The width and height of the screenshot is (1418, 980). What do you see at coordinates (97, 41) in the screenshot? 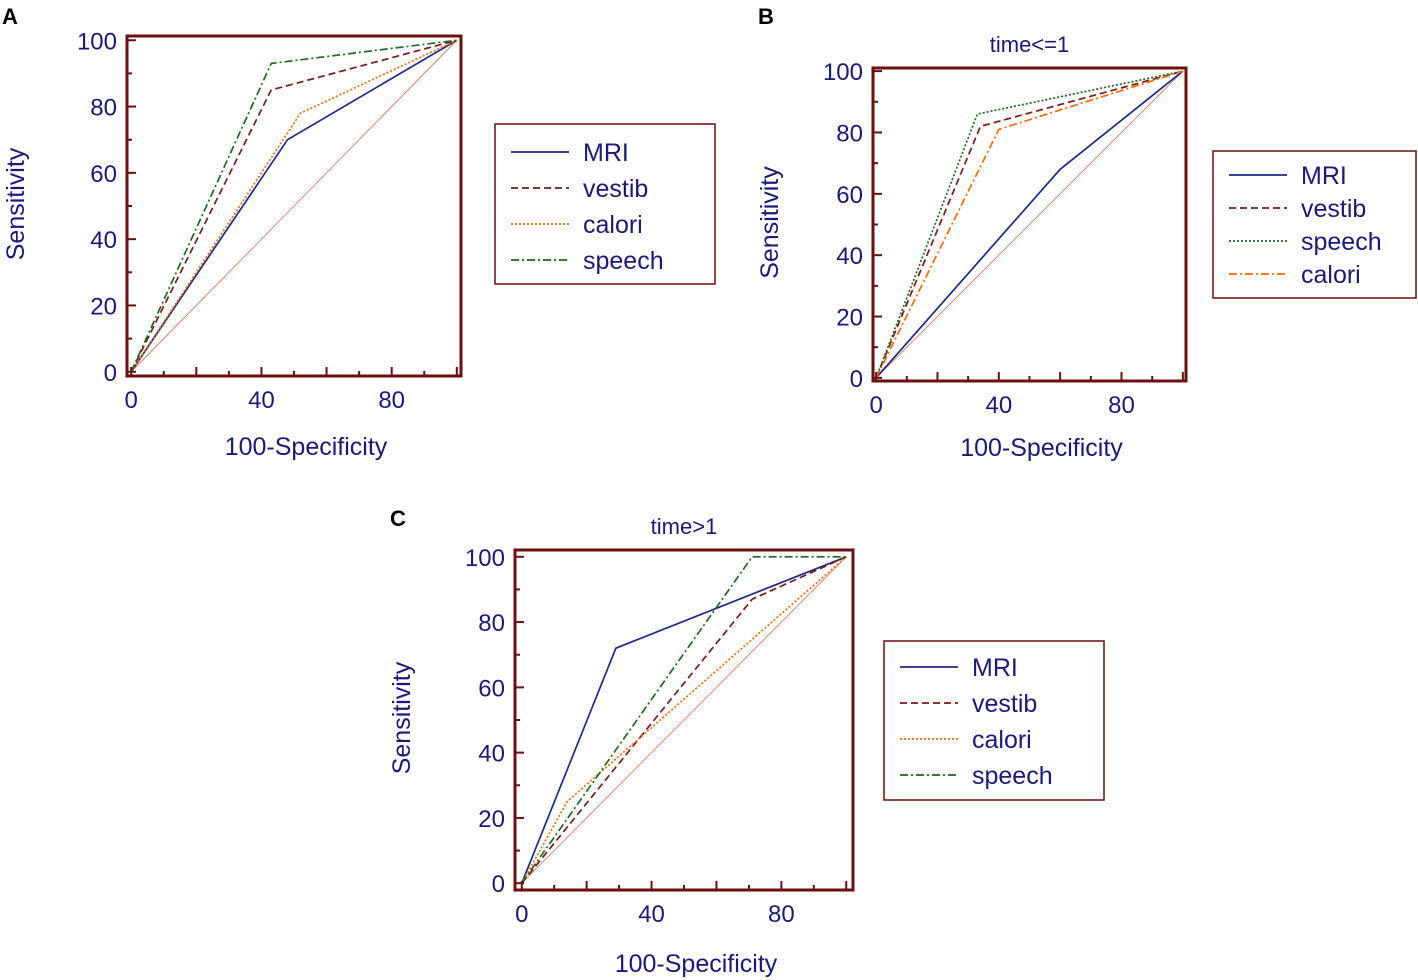
I see `y-tick-label-a: 100` at bounding box center [97, 41].